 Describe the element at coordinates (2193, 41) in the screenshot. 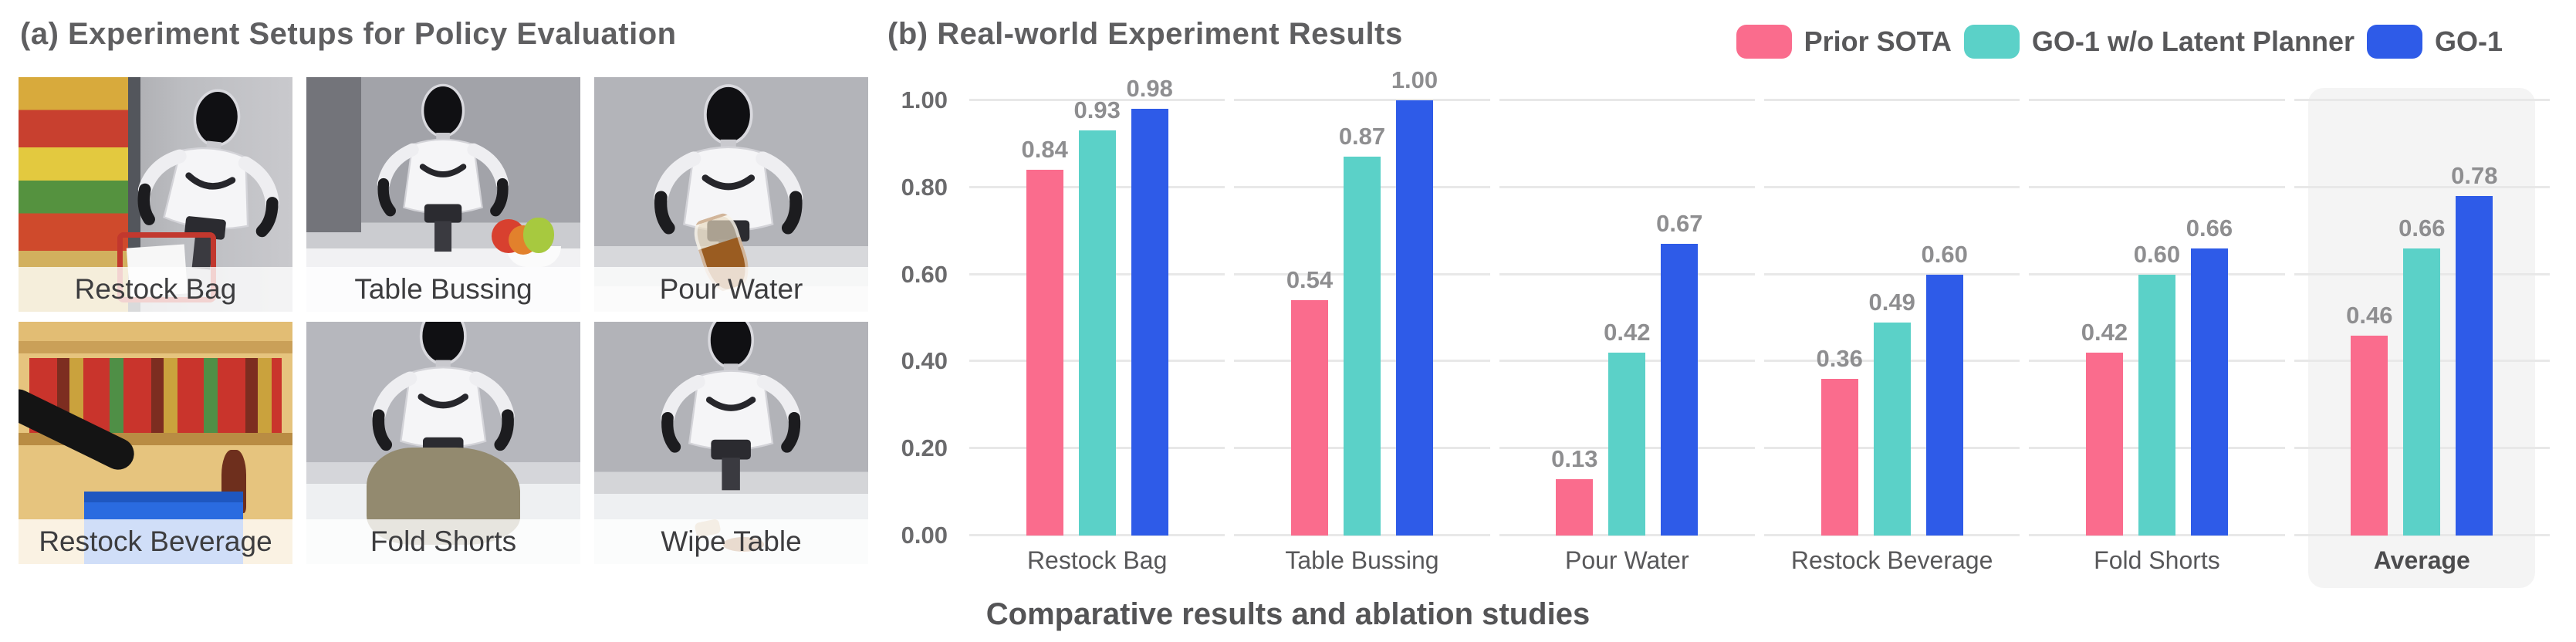

I see `legend-label: GO-1 w/o Latent Planner` at that location.